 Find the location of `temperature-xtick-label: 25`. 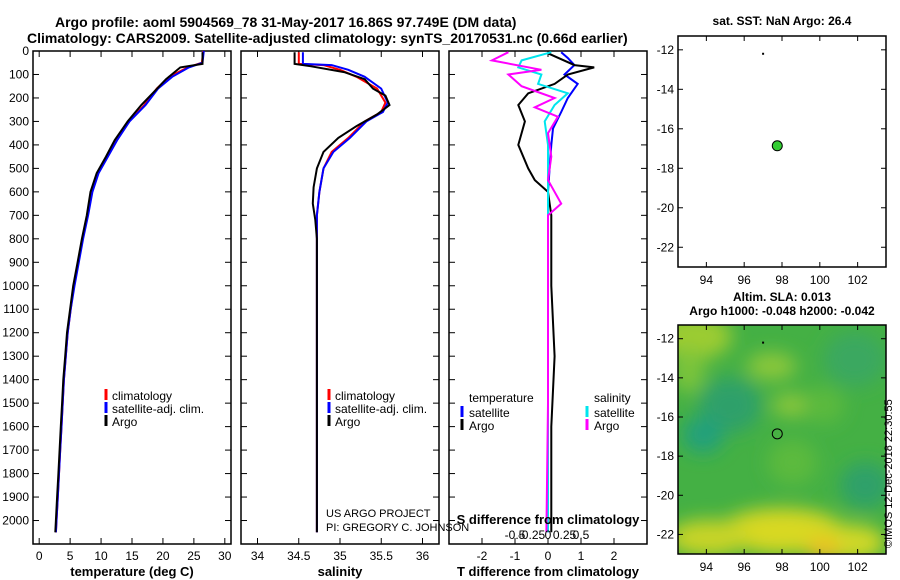

temperature-xtick-label: 25 is located at coordinates (194, 556).